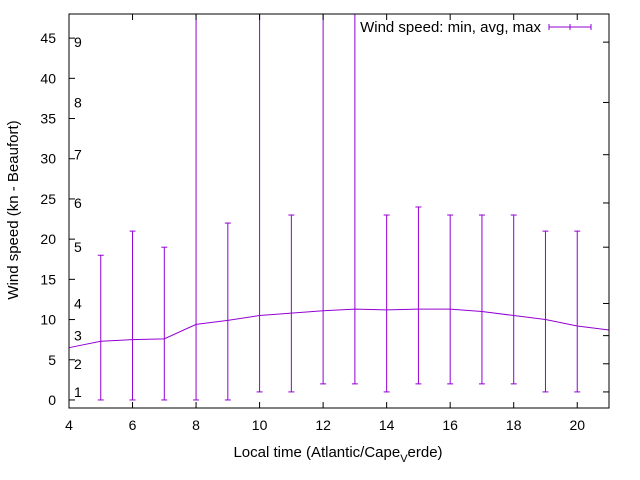 The width and height of the screenshot is (640, 480). I want to click on beaufort-label: 4, so click(78, 303).